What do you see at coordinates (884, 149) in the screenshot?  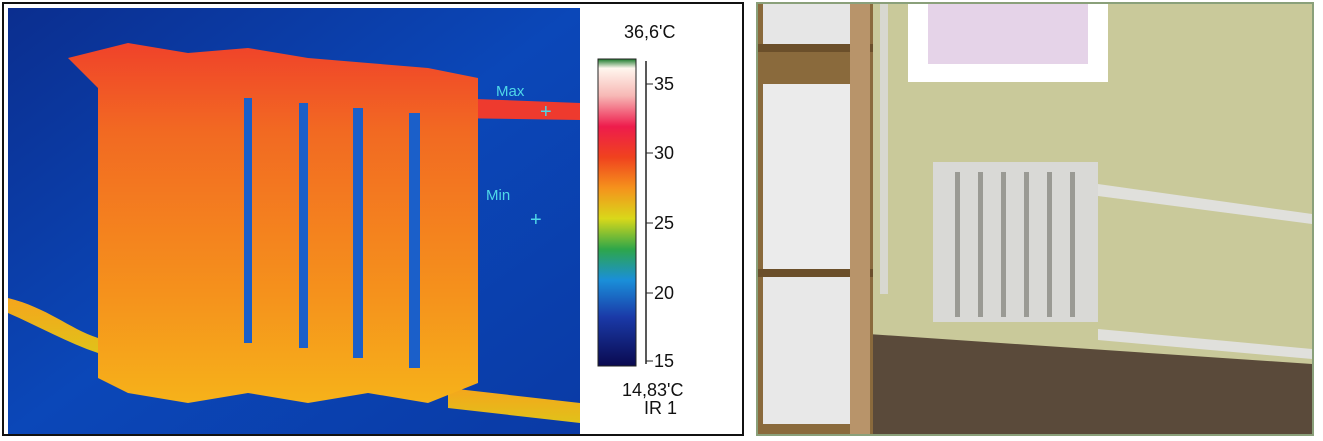 I see `vertical-pipe` at bounding box center [884, 149].